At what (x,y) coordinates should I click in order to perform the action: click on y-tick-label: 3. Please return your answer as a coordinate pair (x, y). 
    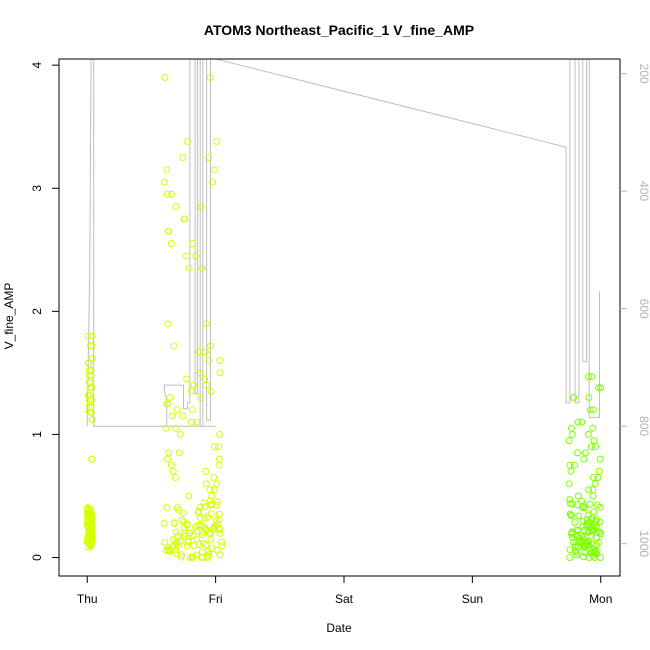
    Looking at the image, I should click on (37, 188).